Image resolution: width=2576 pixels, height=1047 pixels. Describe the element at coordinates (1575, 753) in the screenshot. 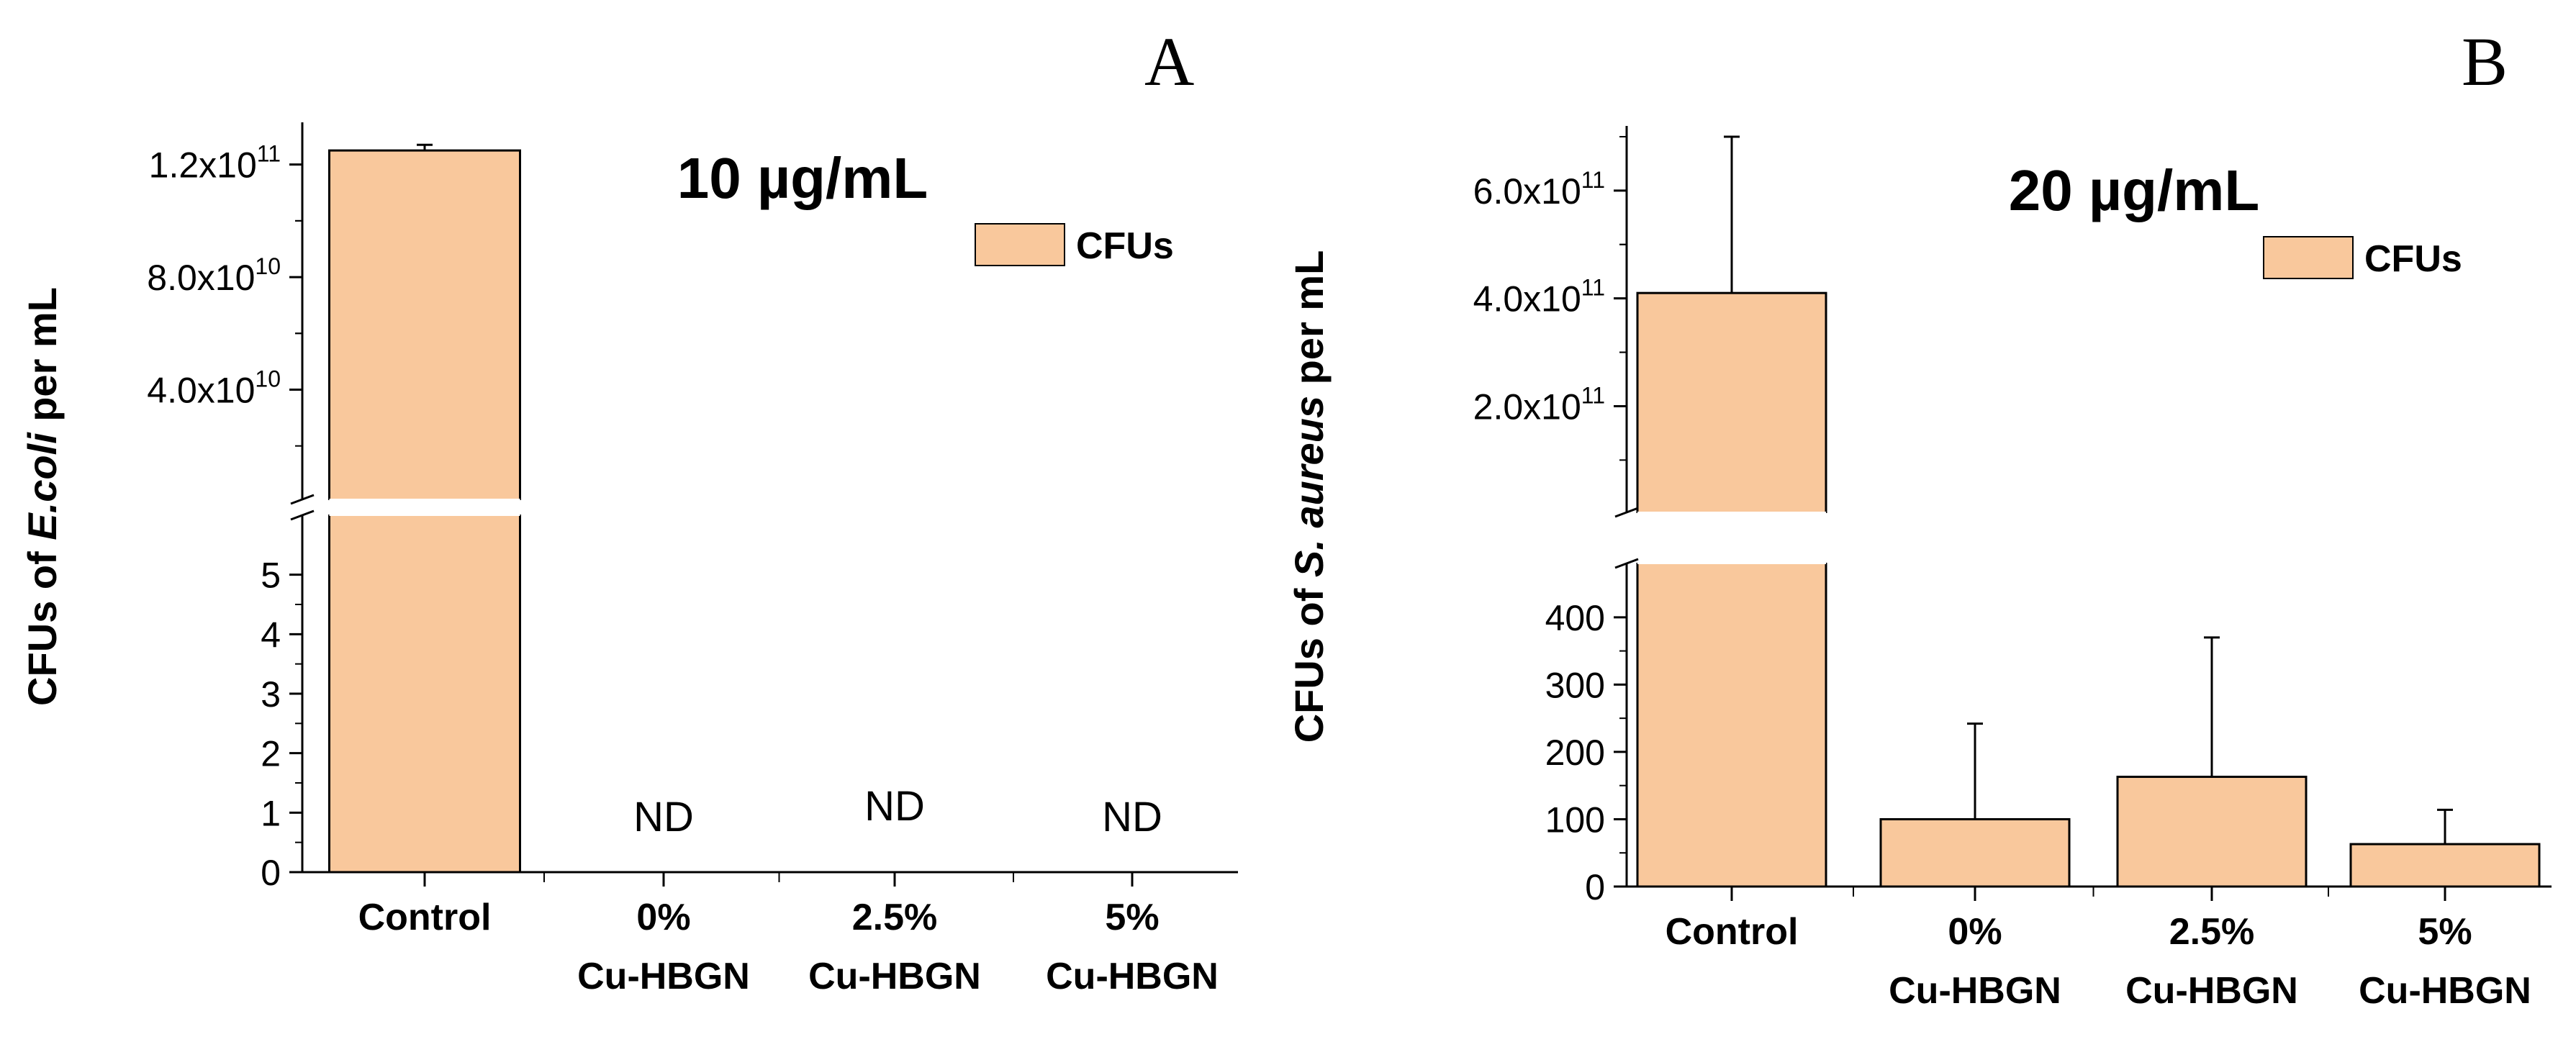

I see `y-tick-label-lower-2: 200` at that location.